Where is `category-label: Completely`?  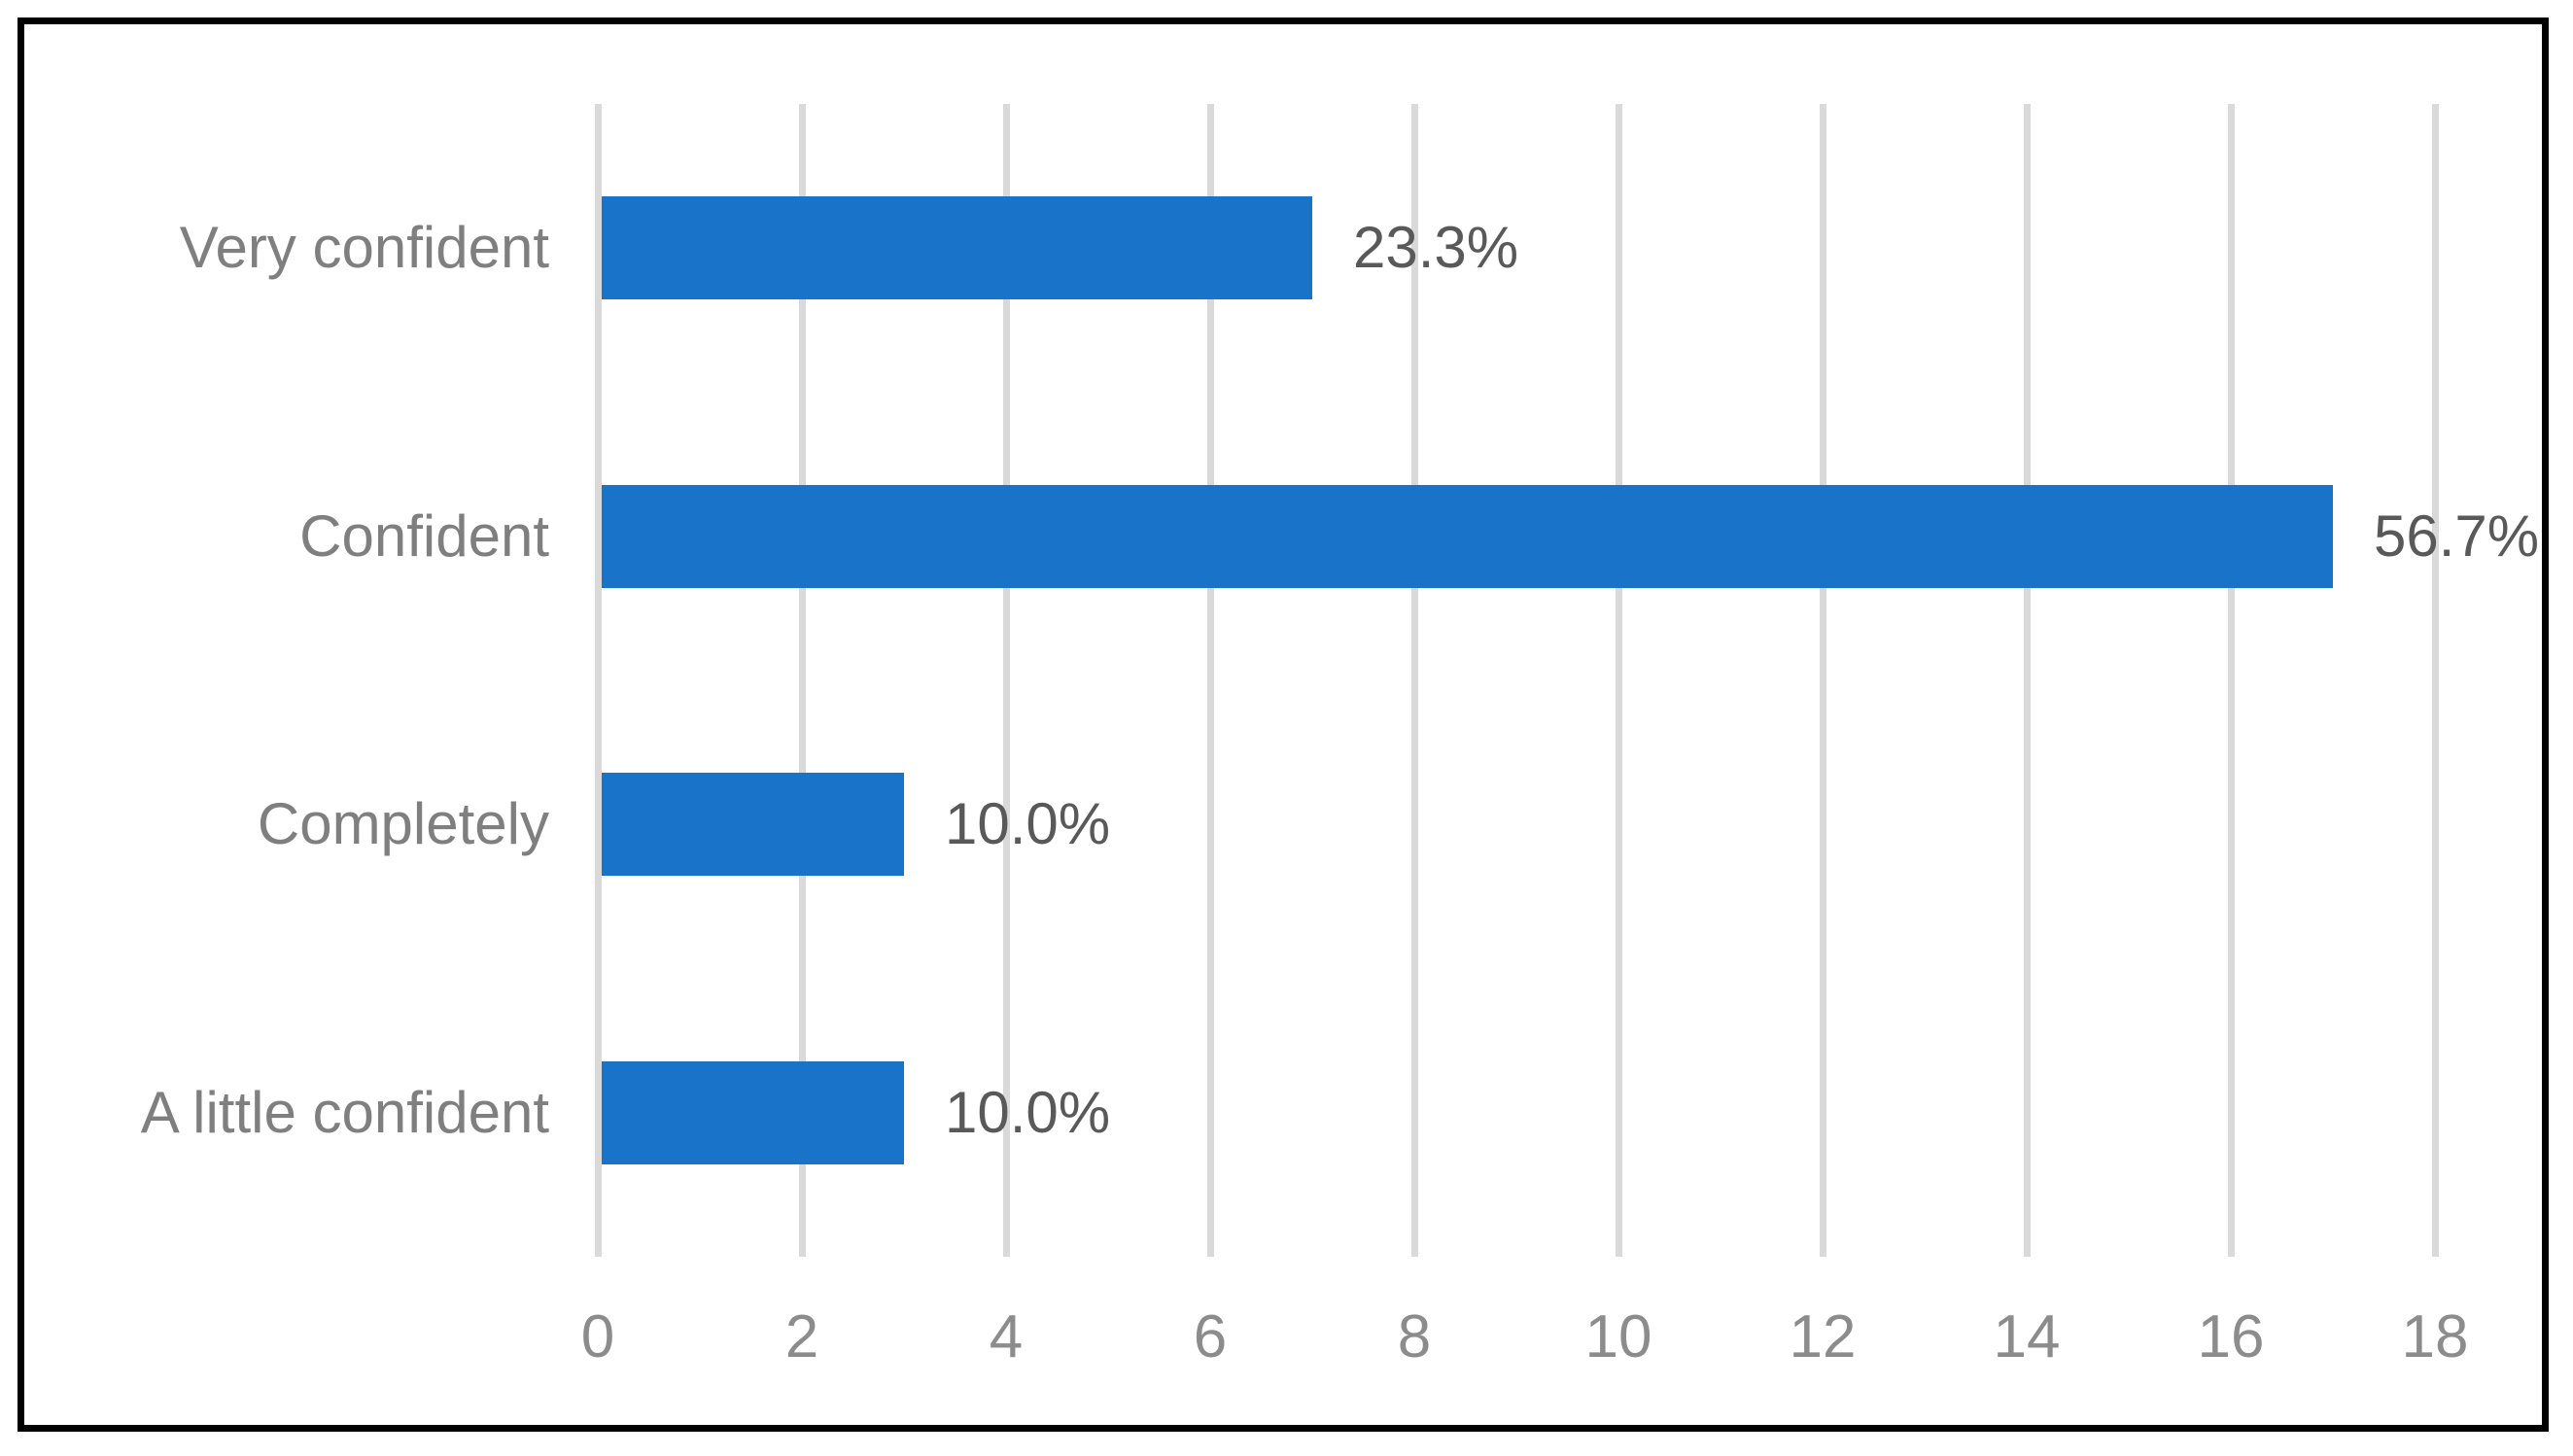 category-label: Completely is located at coordinates (403, 823).